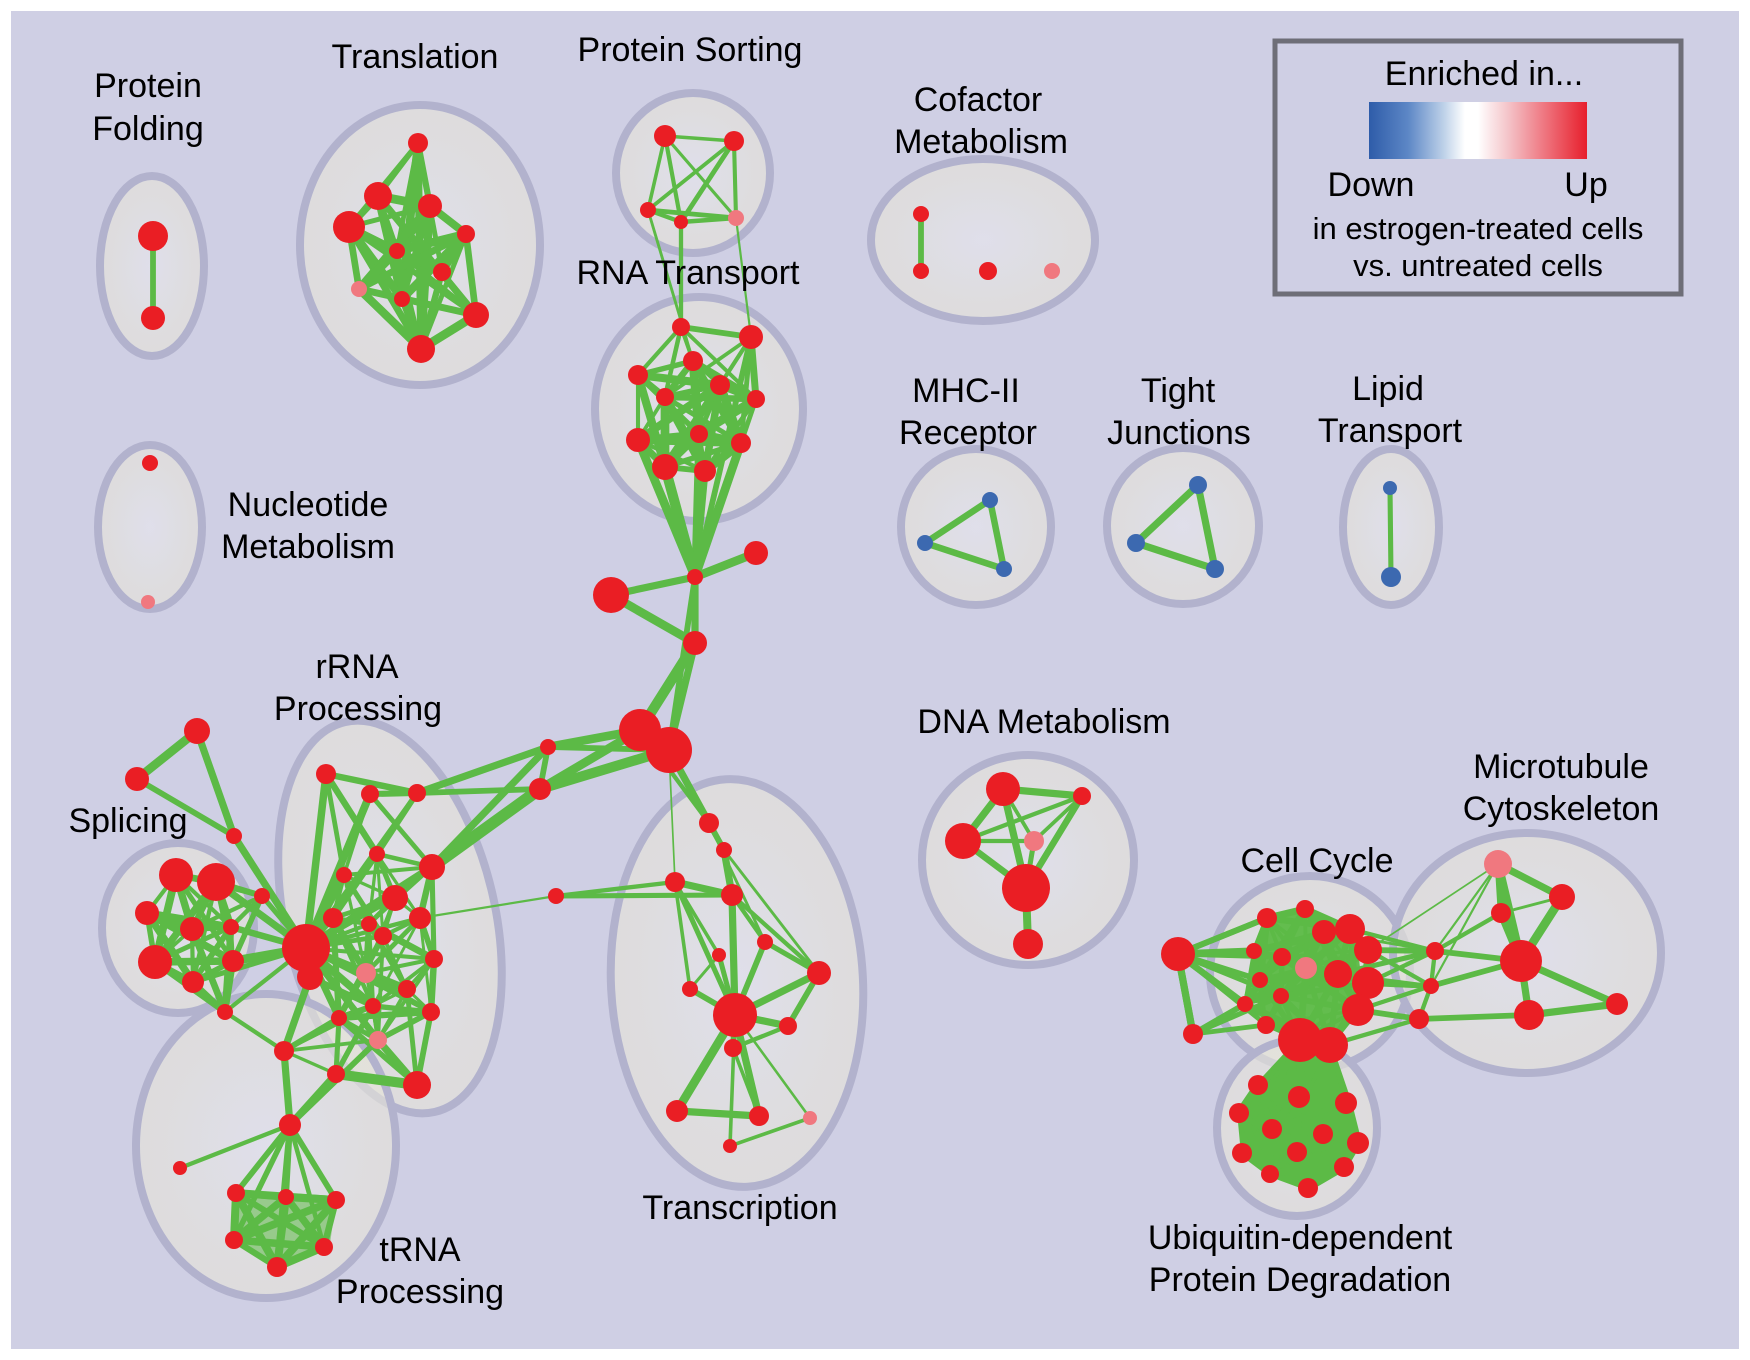 The image size is (1750, 1360). Describe the element at coordinates (1178, 391) in the screenshot. I see `svg-text: Tight` at that location.